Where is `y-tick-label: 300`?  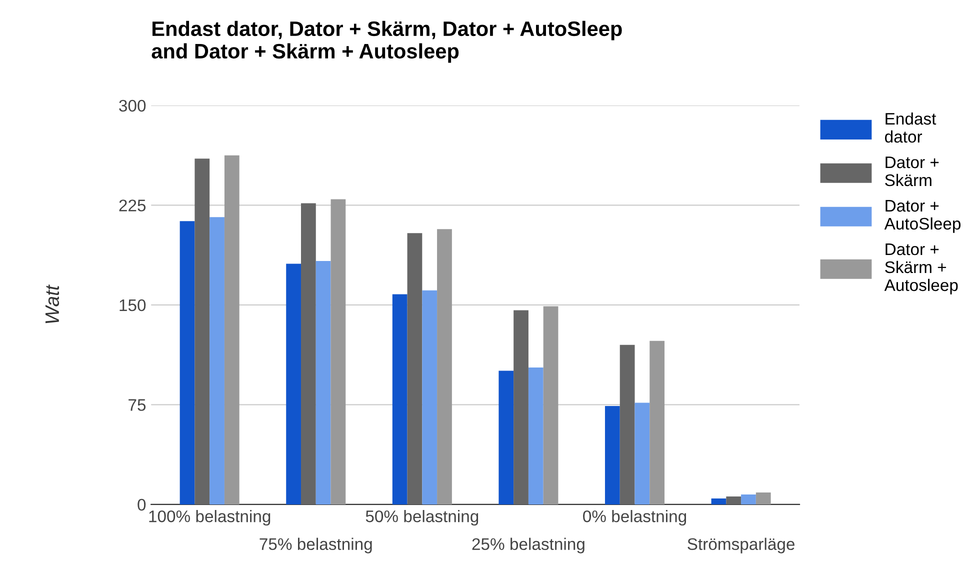 y-tick-label: 300 is located at coordinates (132, 106).